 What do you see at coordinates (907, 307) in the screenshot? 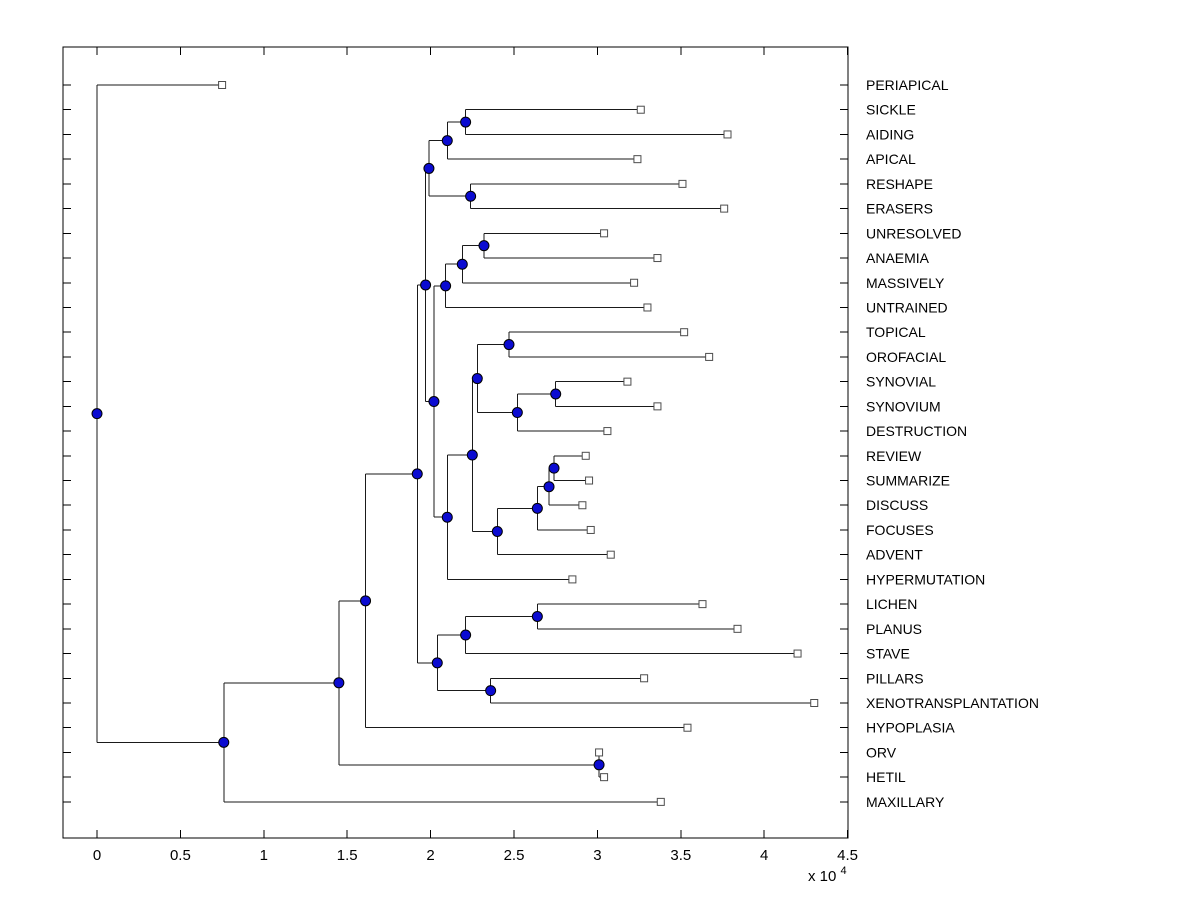
I see `leaf-label: UNTRAINED` at bounding box center [907, 307].